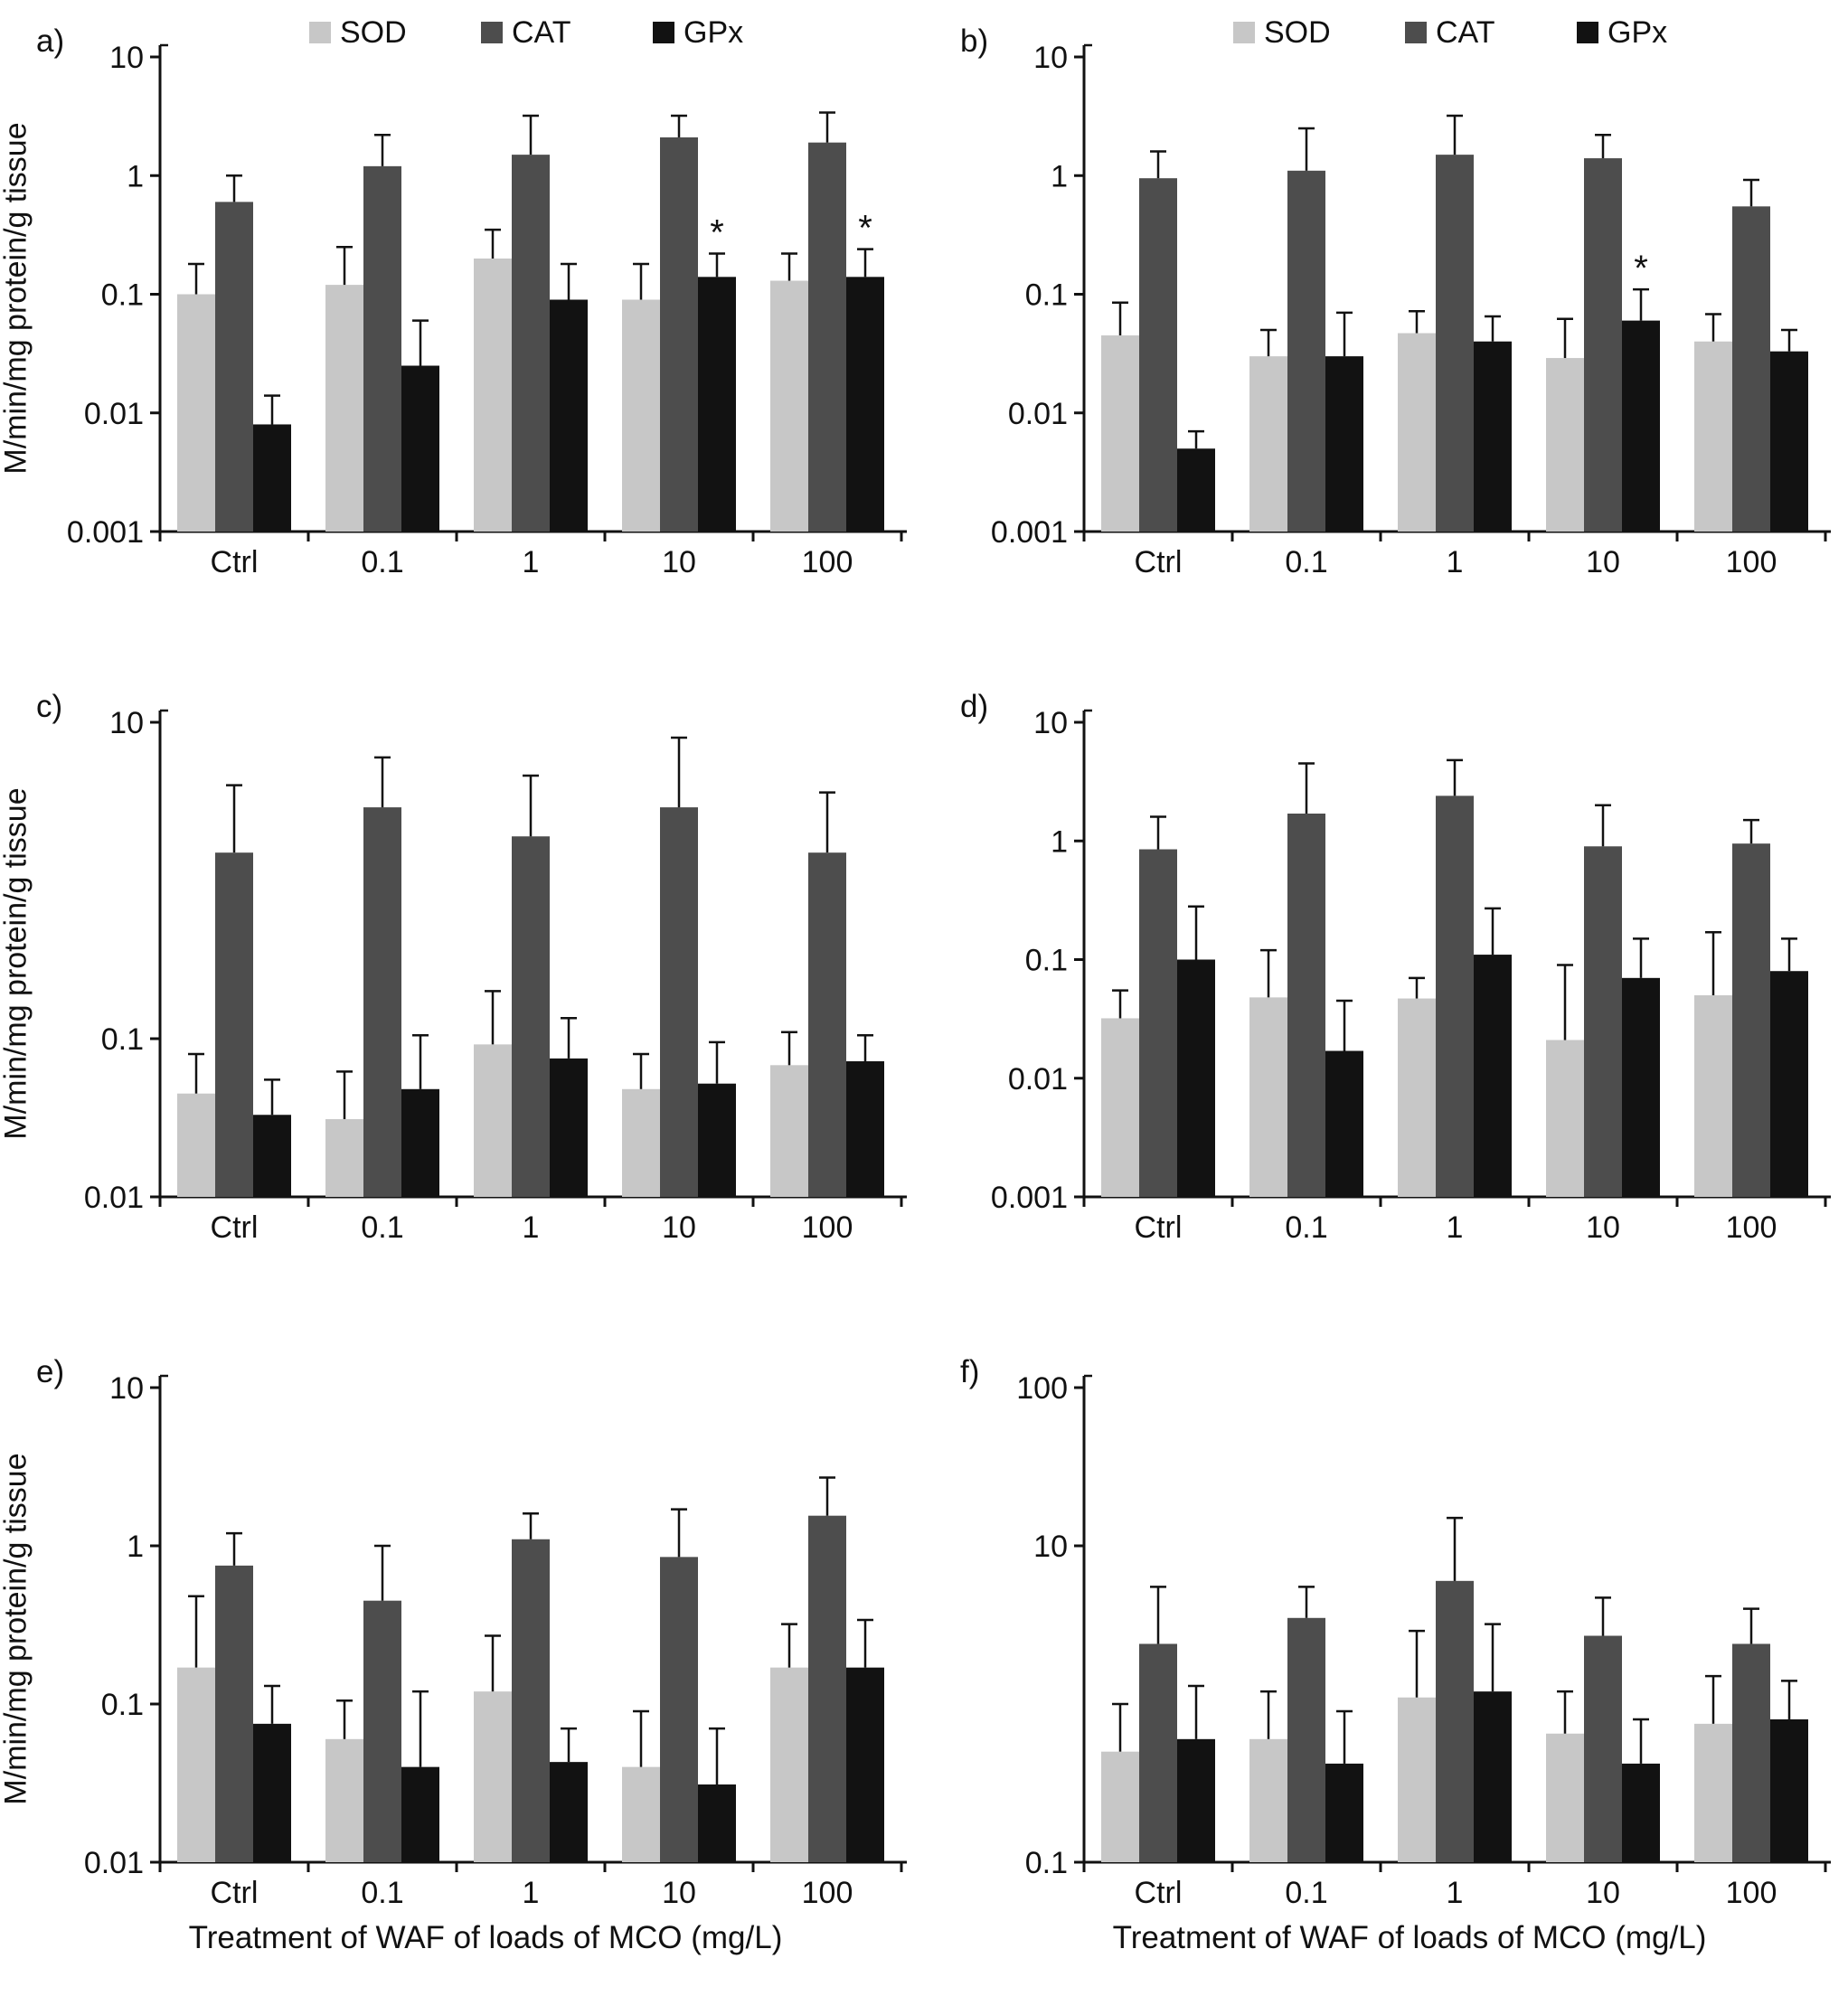 The image size is (1848, 1996). Describe the element at coordinates (373, 33) in the screenshot. I see `legend-label-sod: SOD` at that location.